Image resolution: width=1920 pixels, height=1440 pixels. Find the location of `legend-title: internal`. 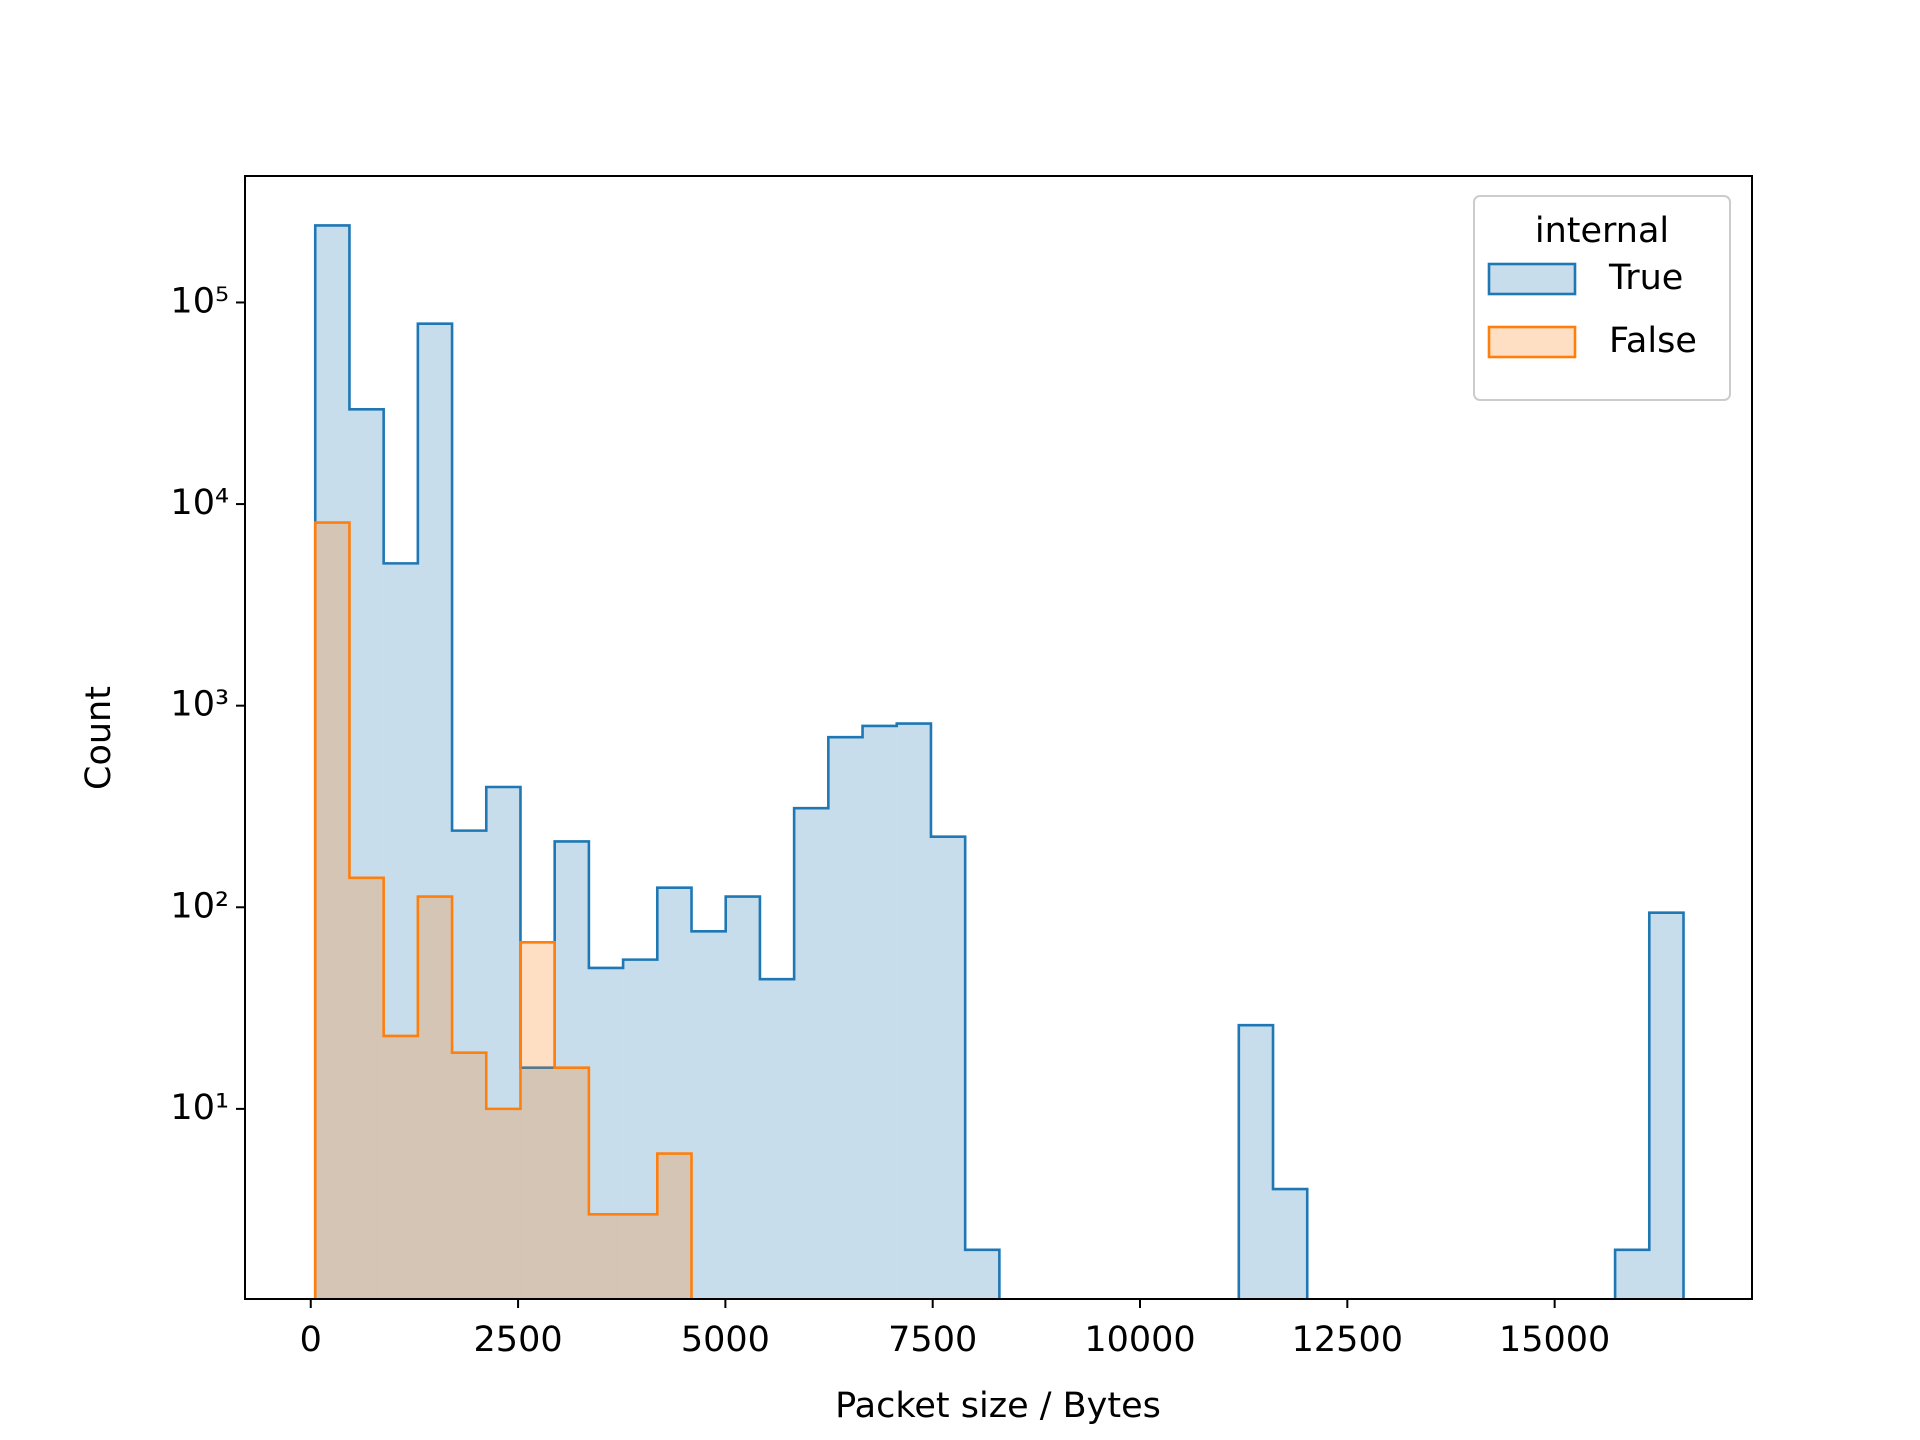

legend-title: internal is located at coordinates (1602, 231).